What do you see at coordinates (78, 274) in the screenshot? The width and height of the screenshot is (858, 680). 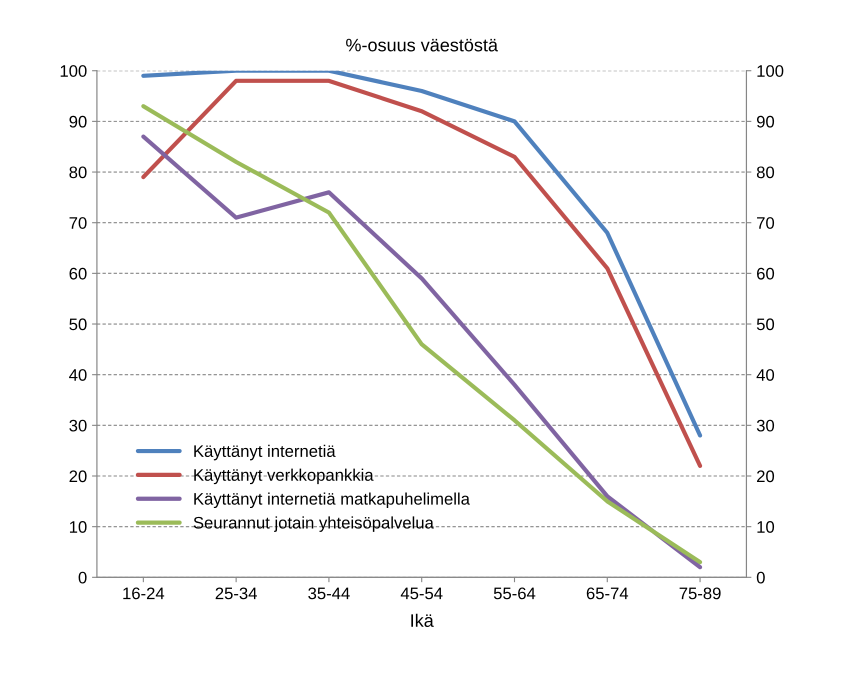 I see `y-tick-label: 60` at bounding box center [78, 274].